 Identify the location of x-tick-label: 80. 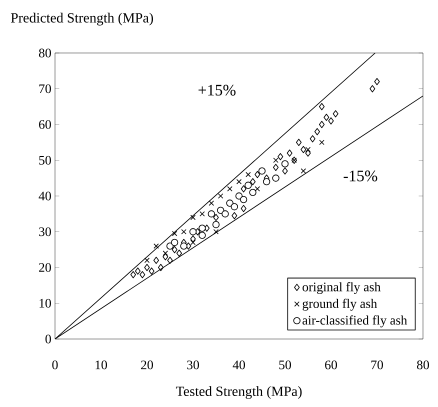
(423, 365).